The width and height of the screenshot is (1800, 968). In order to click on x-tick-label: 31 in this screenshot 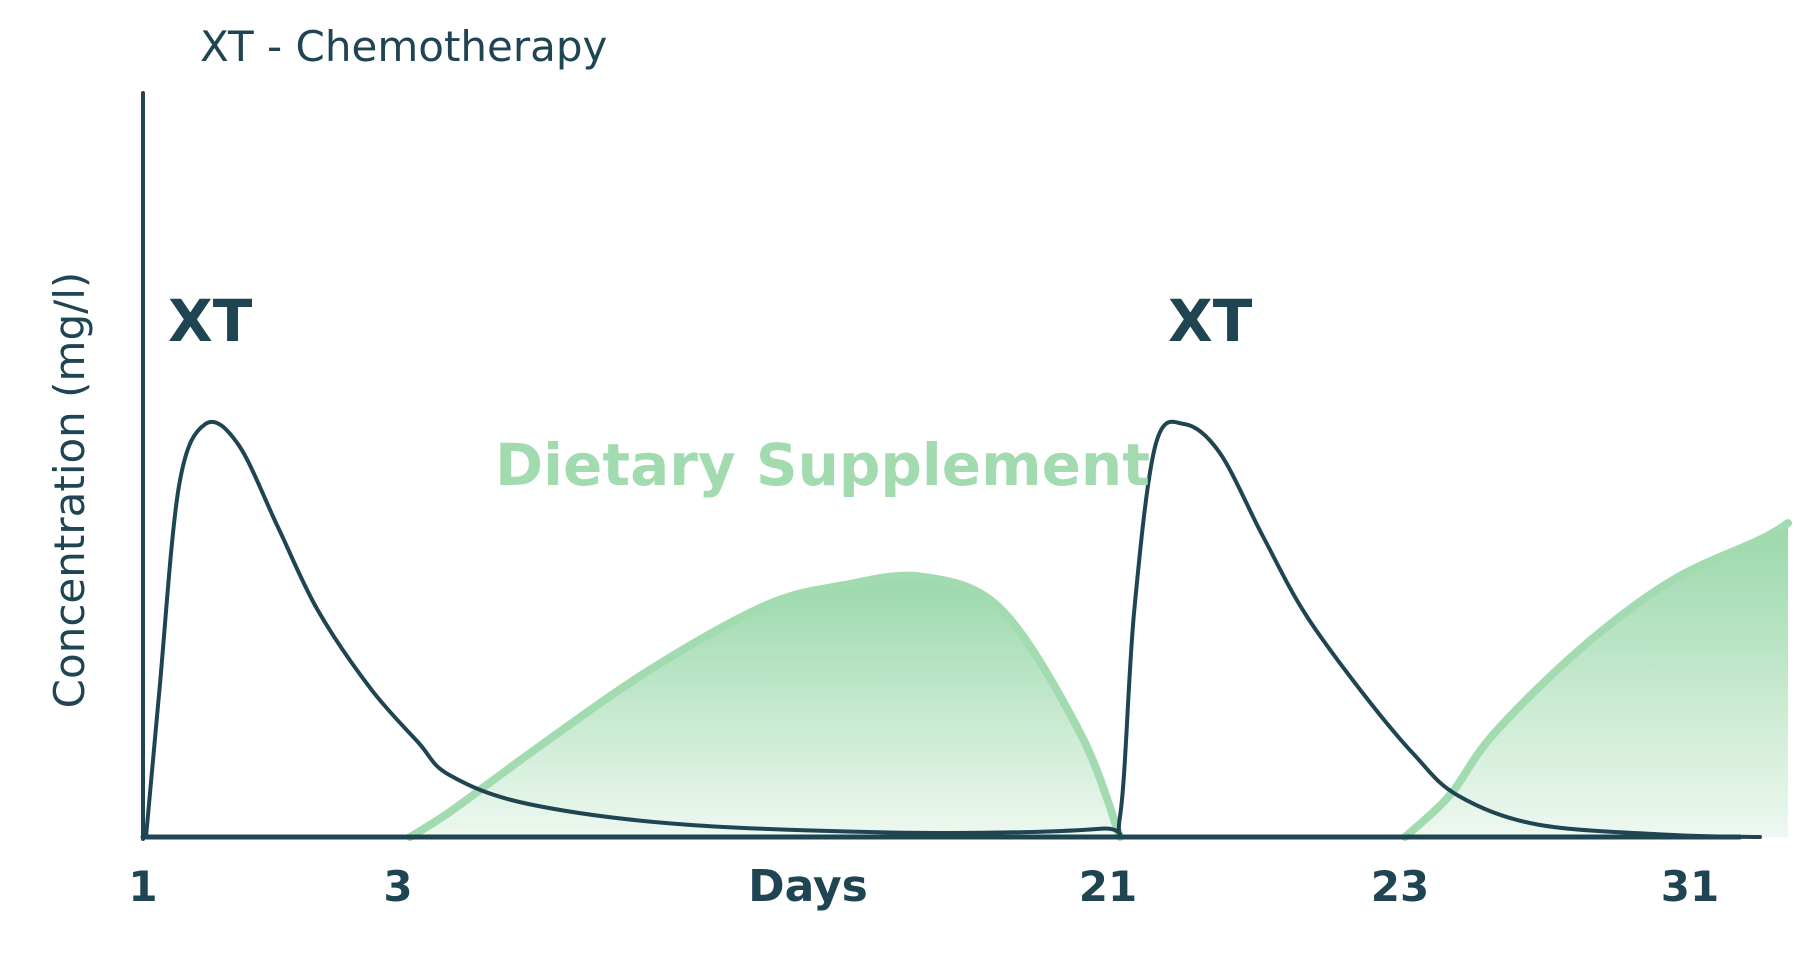, I will do `click(1690, 886)`.